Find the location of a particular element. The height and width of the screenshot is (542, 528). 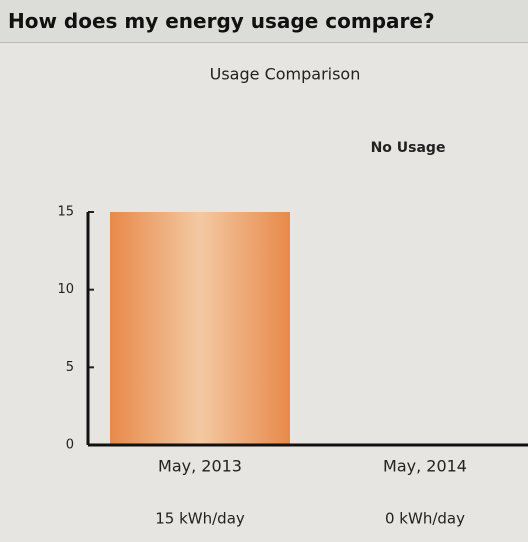

y-tick-label: 0 is located at coordinates (70, 445).